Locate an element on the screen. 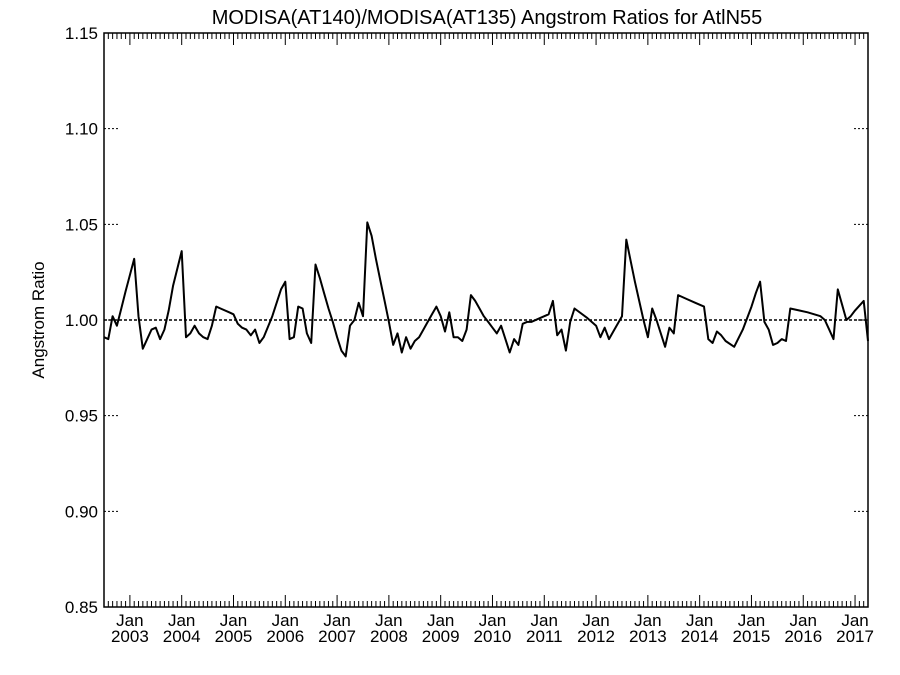 This screenshot has width=900, height=675. y-axis-label: Angstrom Ratio is located at coordinates (38, 319).